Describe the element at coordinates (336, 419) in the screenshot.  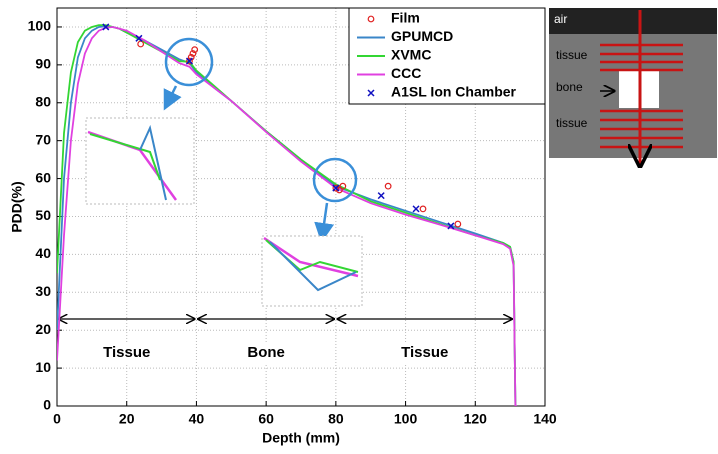
I see `x-tick-label: 80` at that location.